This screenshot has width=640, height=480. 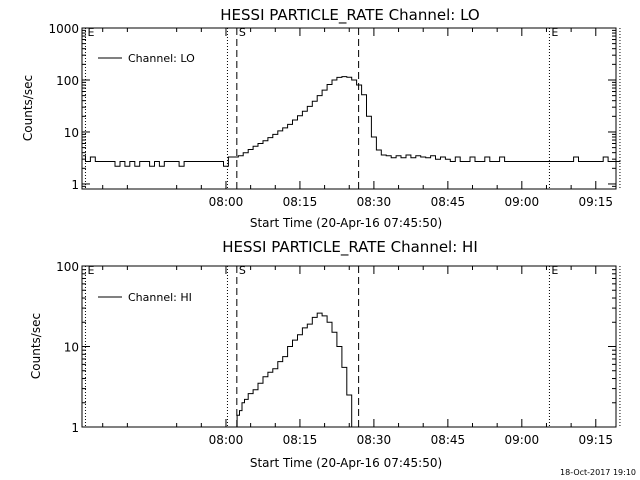 What do you see at coordinates (350, 247) in the screenshot?
I see `chart-hi-title: HESSI PARTICLE_RATE Channel: HI` at bounding box center [350, 247].